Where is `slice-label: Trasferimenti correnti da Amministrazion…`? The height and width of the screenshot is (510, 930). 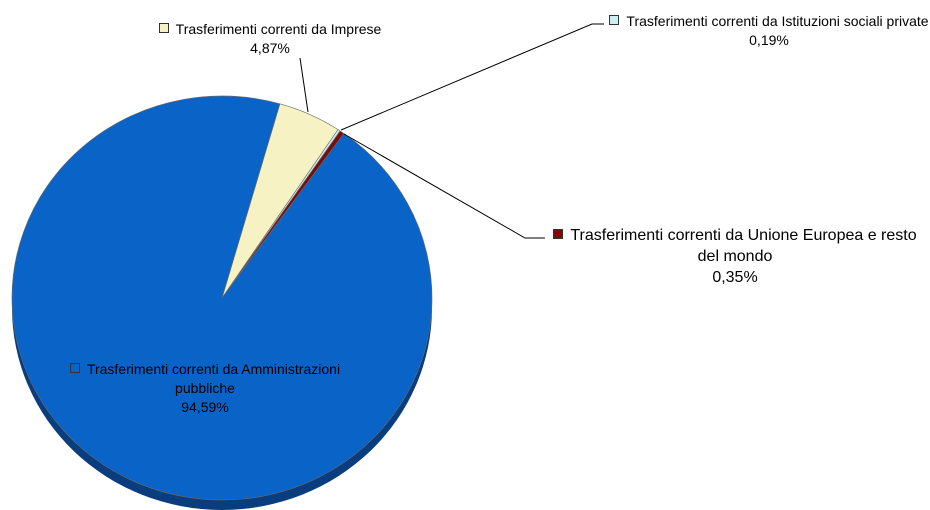 slice-label: Trasferimenti correnti da Amministrazion… is located at coordinates (205, 388).